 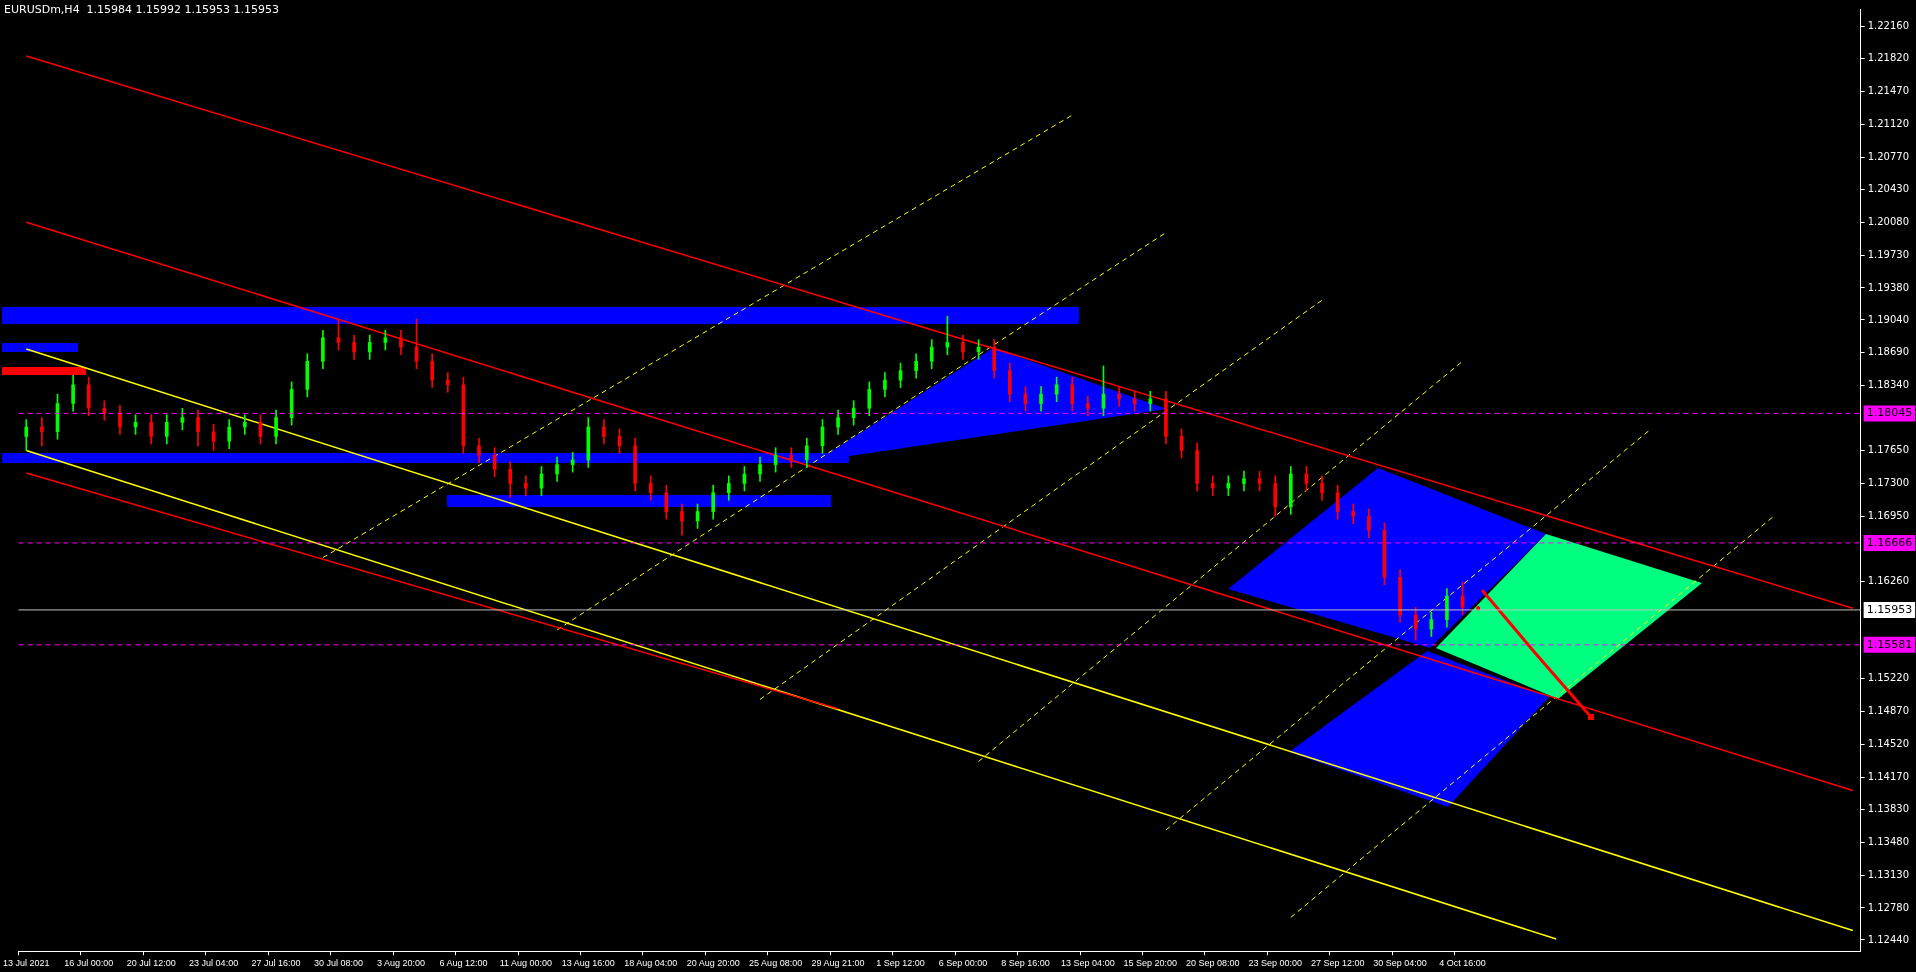 What do you see at coordinates (1888, 808) in the screenshot?
I see `y-tick-label: 1.13830` at bounding box center [1888, 808].